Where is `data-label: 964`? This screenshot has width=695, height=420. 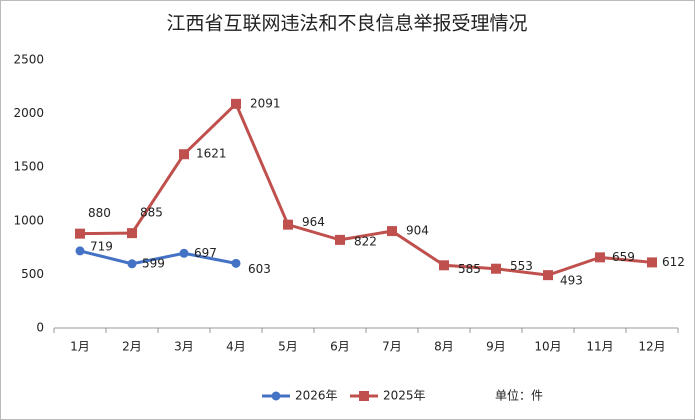 data-label: 964 is located at coordinates (313, 222).